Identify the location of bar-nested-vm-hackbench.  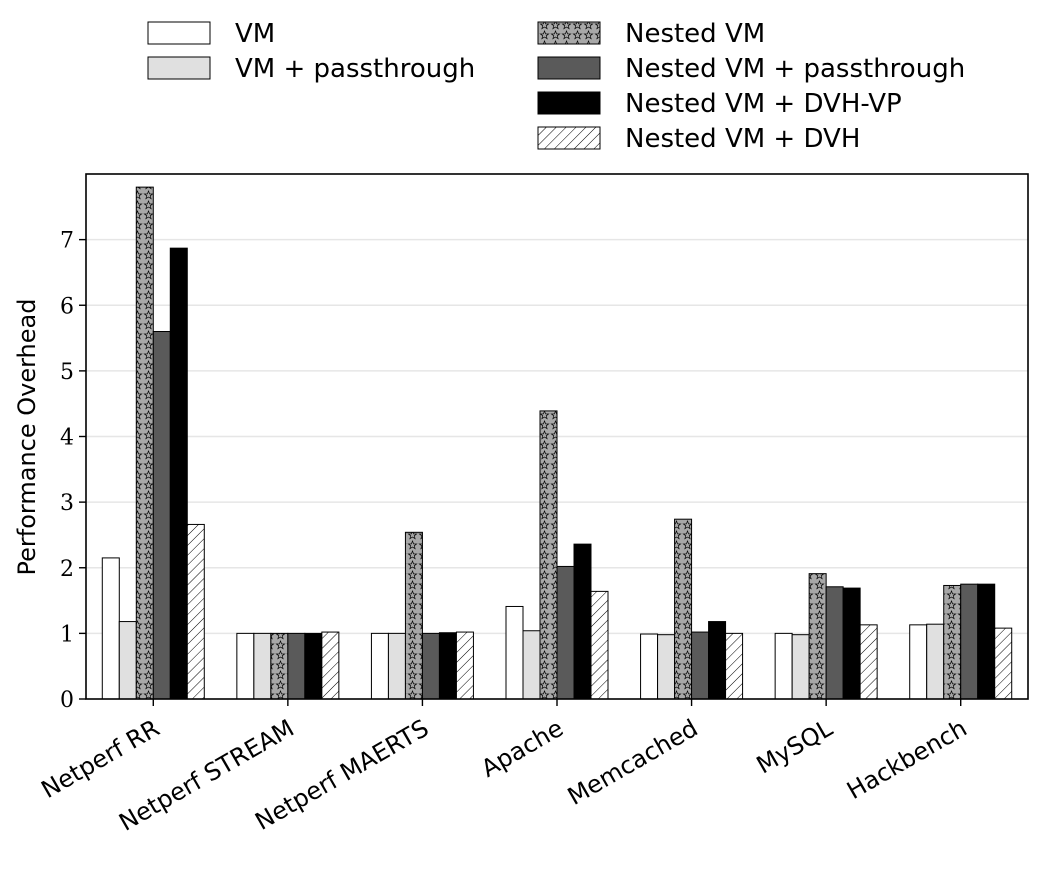
(952, 642).